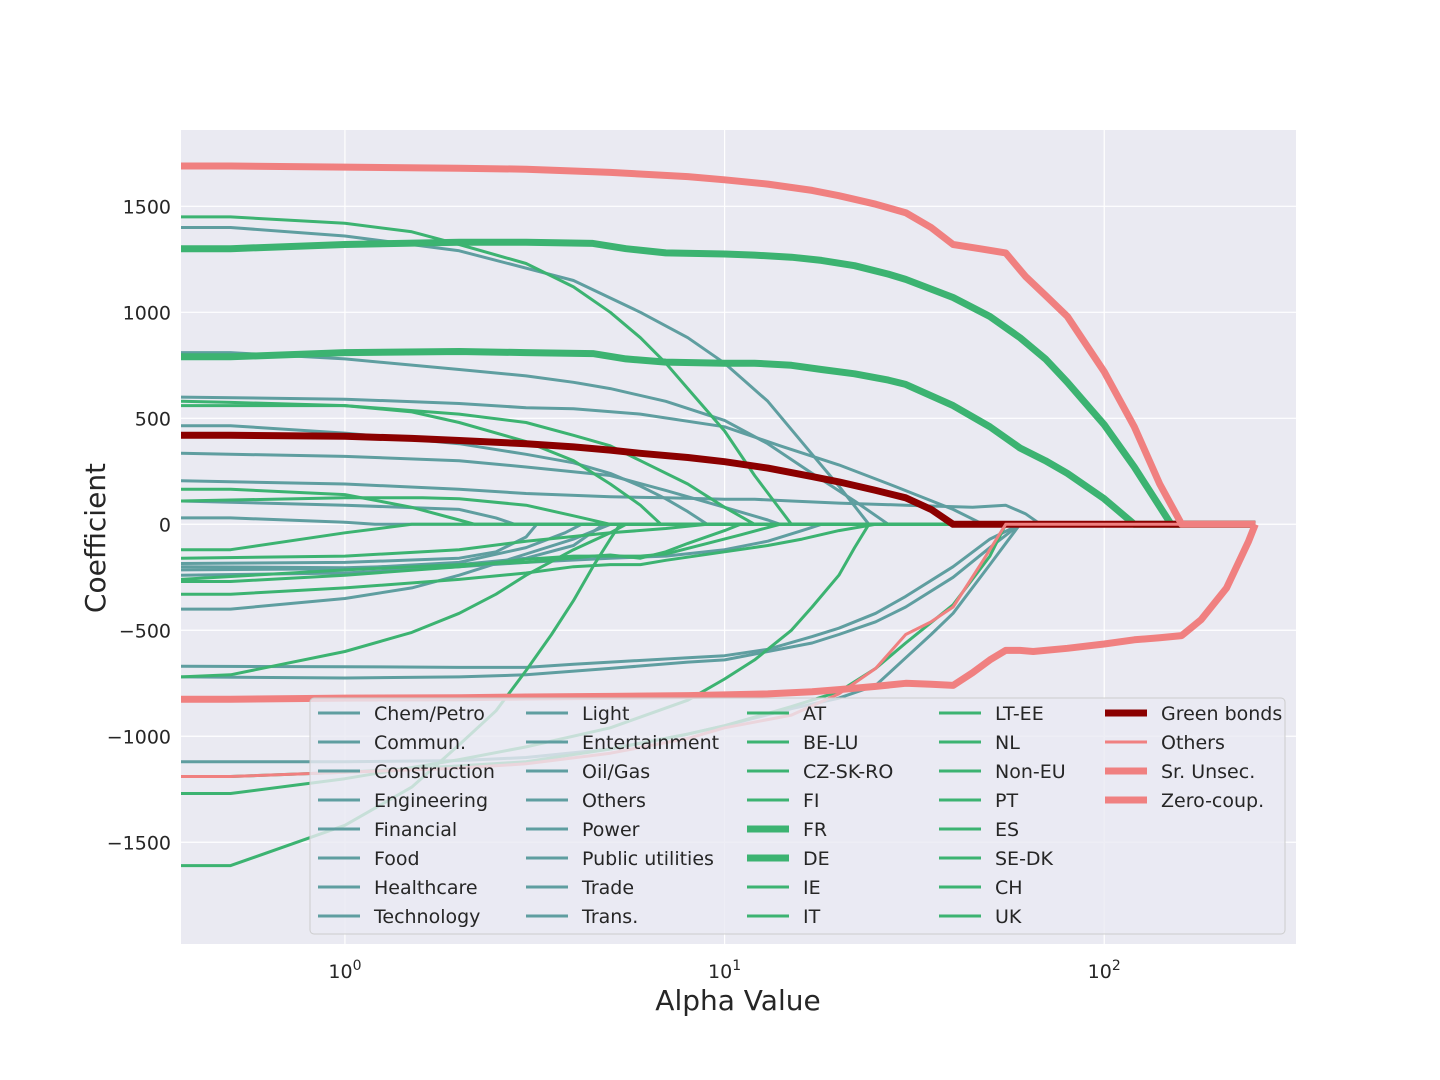 This screenshot has width=1440, height=1080. I want to click on legend-label-5: Food, so click(397, 859).